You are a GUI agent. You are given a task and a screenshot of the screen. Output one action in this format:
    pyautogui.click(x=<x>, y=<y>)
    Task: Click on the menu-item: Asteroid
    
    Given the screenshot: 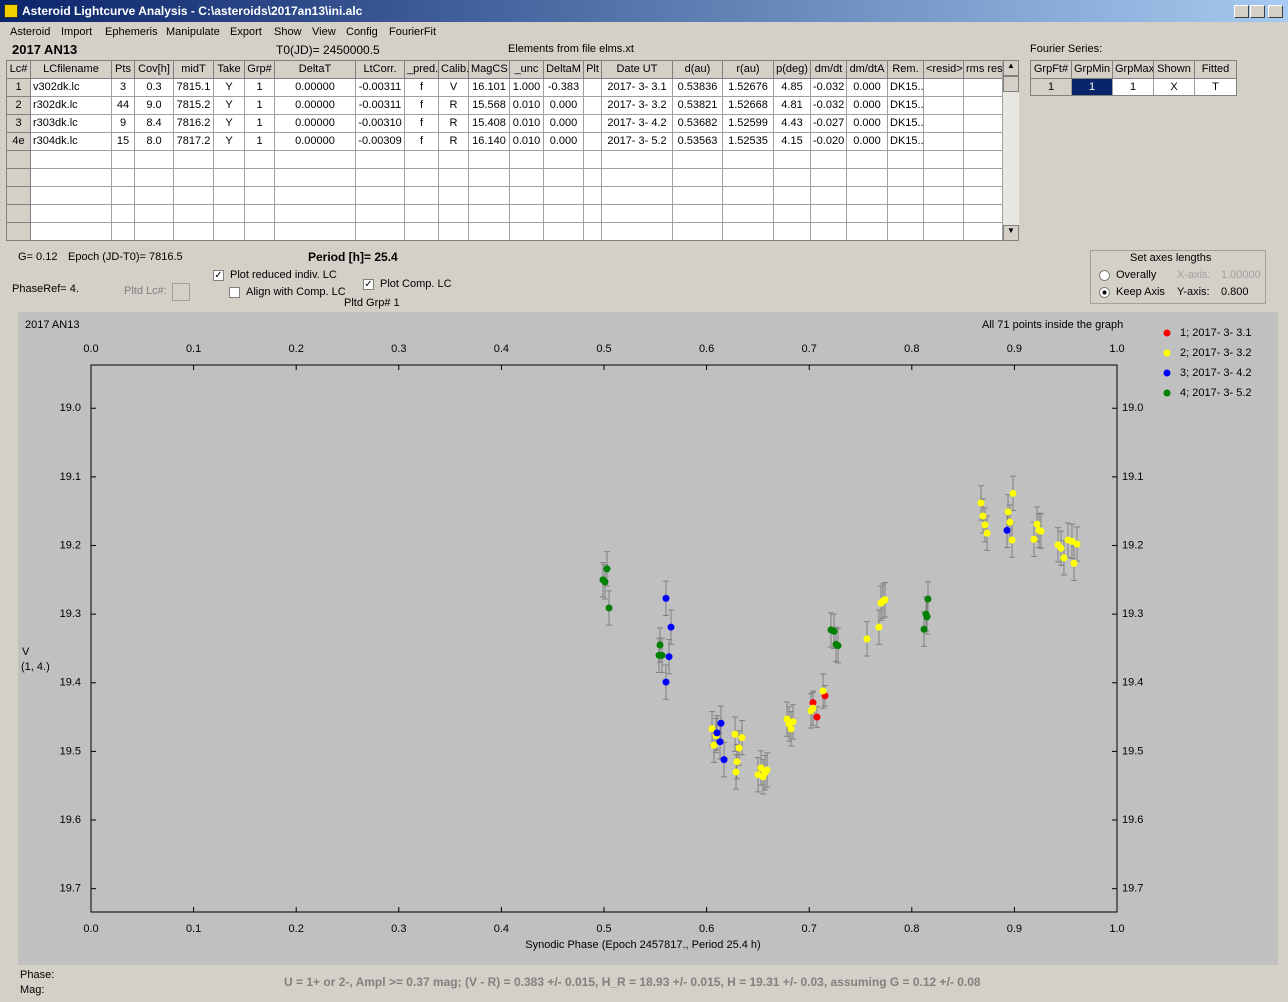 What is the action you would take?
    pyautogui.click(x=30, y=32)
    